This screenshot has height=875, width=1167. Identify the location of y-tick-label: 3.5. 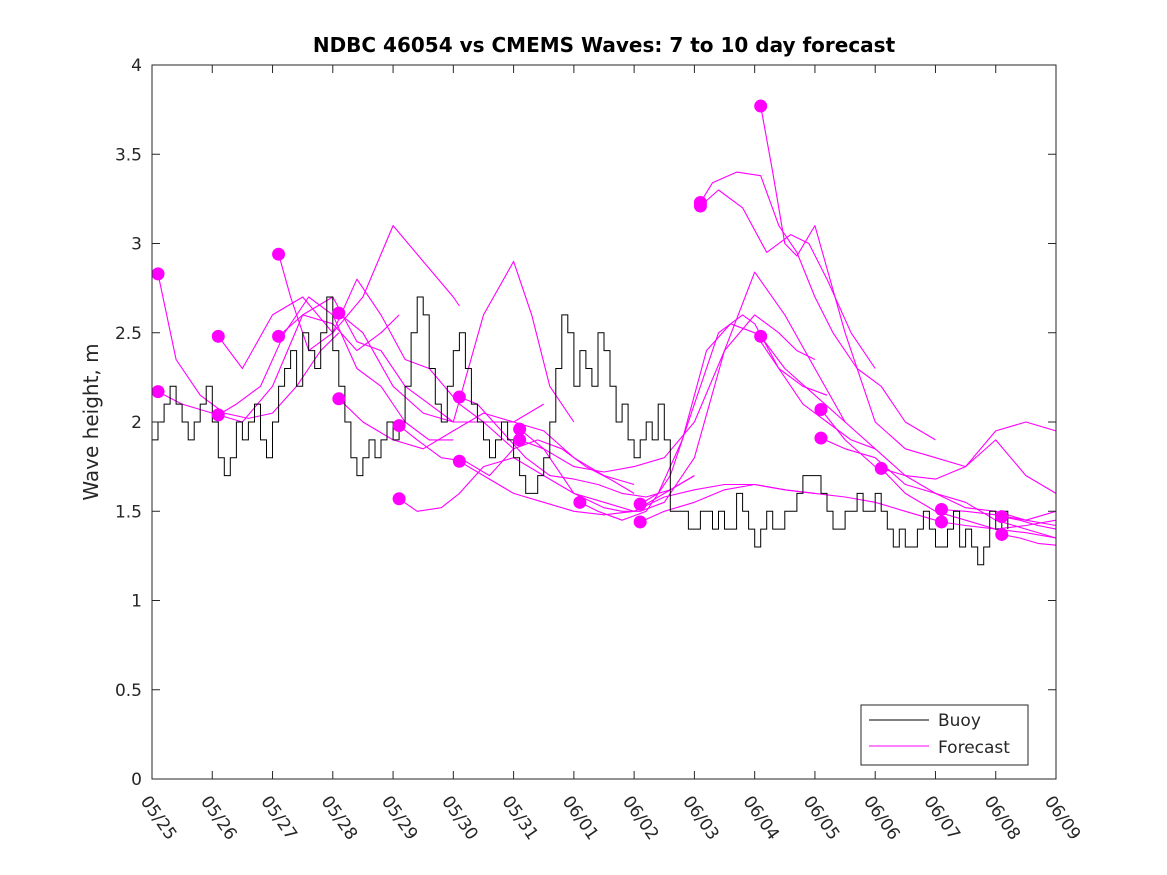
(128, 155).